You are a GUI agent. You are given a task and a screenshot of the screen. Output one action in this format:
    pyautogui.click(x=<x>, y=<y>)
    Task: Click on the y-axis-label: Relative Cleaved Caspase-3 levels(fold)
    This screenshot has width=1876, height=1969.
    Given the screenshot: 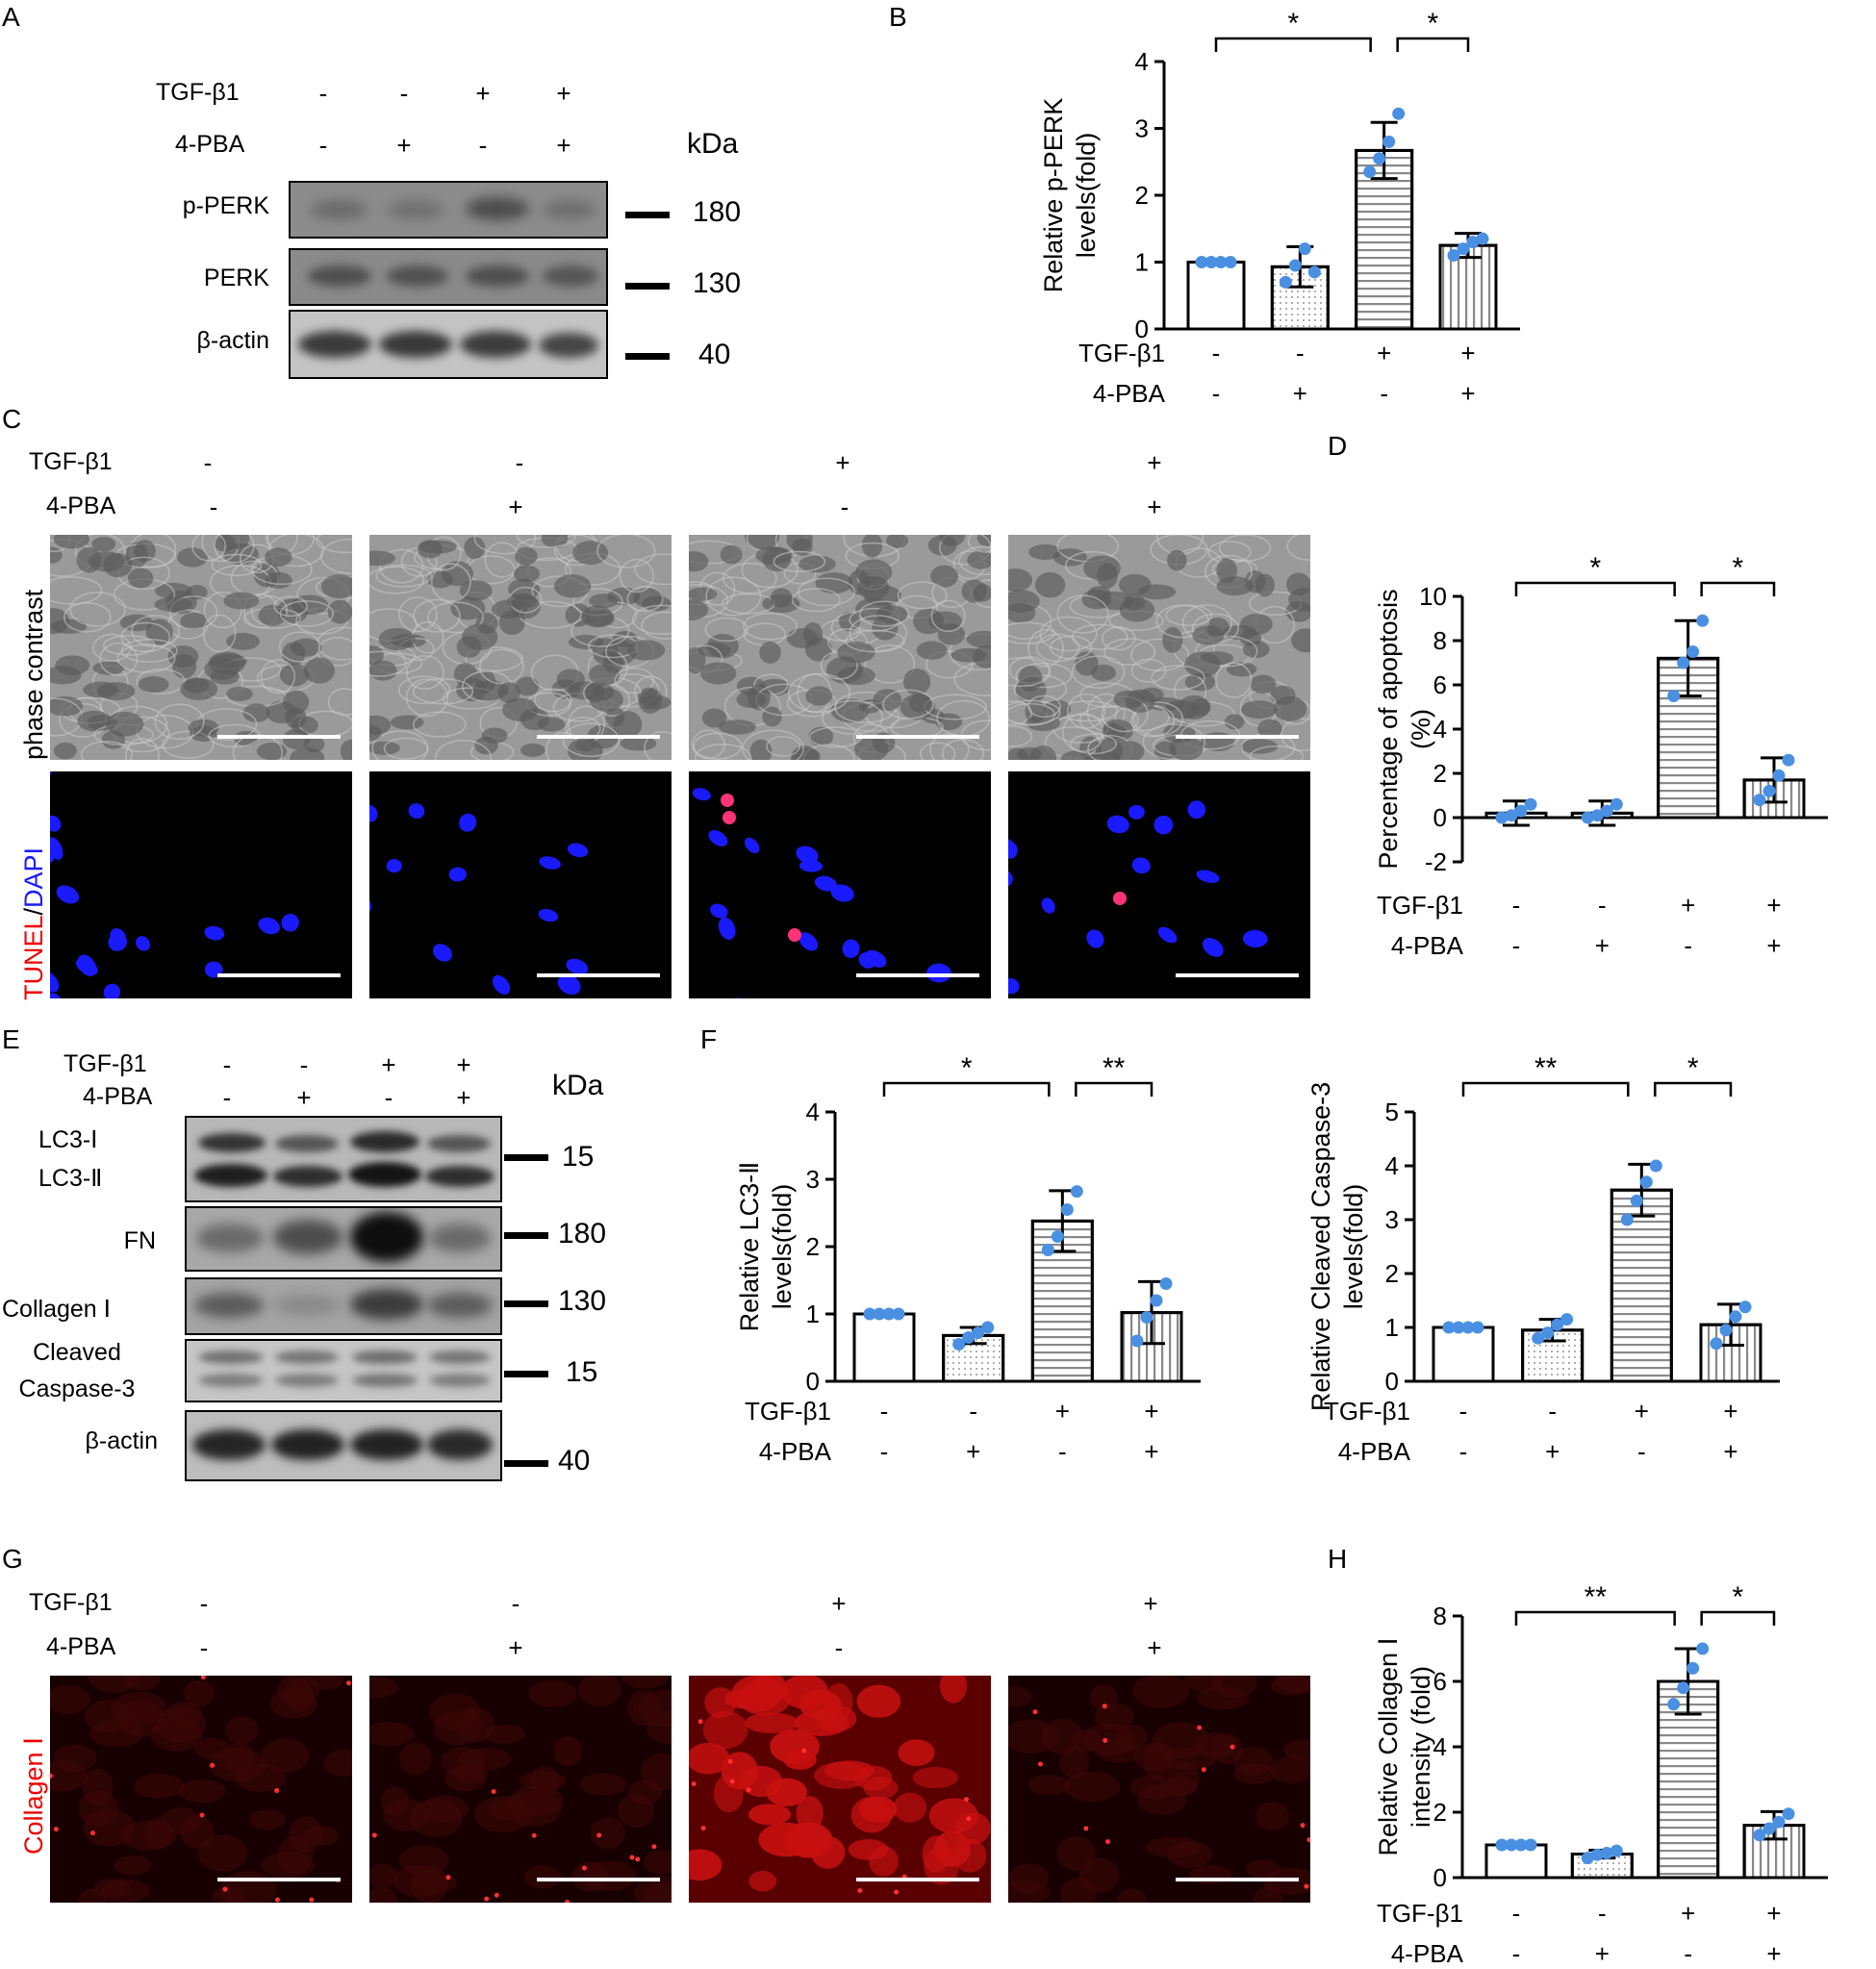 What is the action you would take?
    pyautogui.click(x=1337, y=1246)
    